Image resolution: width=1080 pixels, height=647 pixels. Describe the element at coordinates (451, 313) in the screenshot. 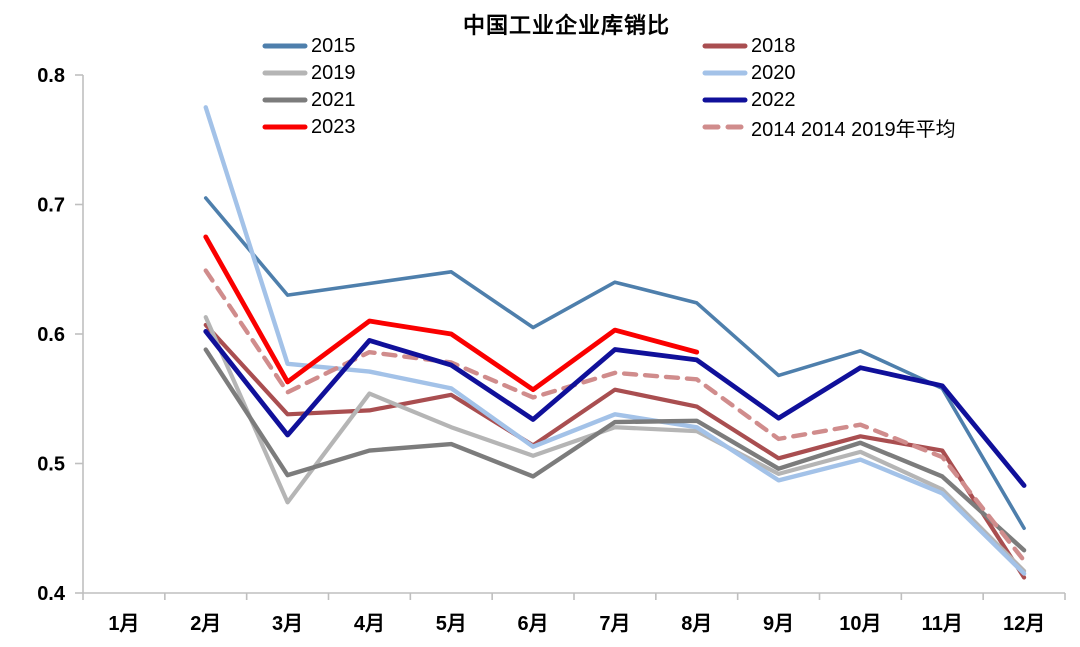

I see `series-line-2023` at that location.